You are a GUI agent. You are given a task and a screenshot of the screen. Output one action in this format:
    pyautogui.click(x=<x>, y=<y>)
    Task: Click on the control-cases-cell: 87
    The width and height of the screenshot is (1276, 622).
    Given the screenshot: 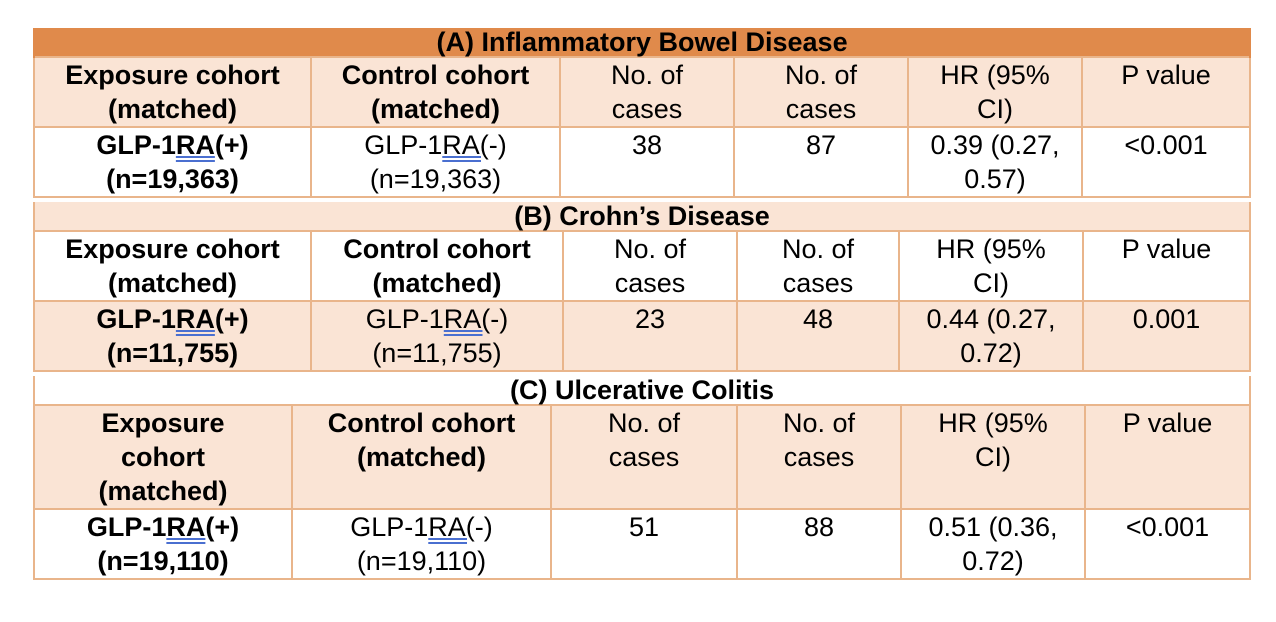 What is the action you would take?
    pyautogui.click(x=821, y=162)
    